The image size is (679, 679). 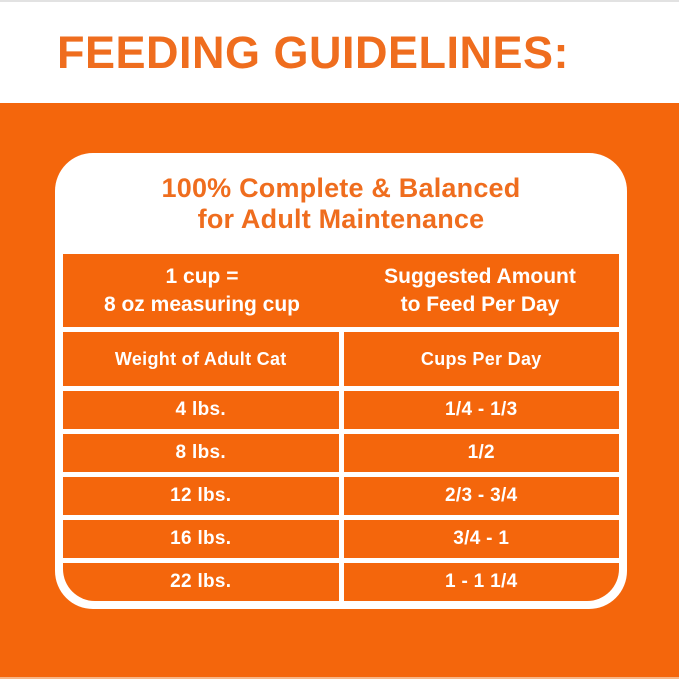 What do you see at coordinates (481, 539) in the screenshot?
I see `cups-cell: 3/4 - 1` at bounding box center [481, 539].